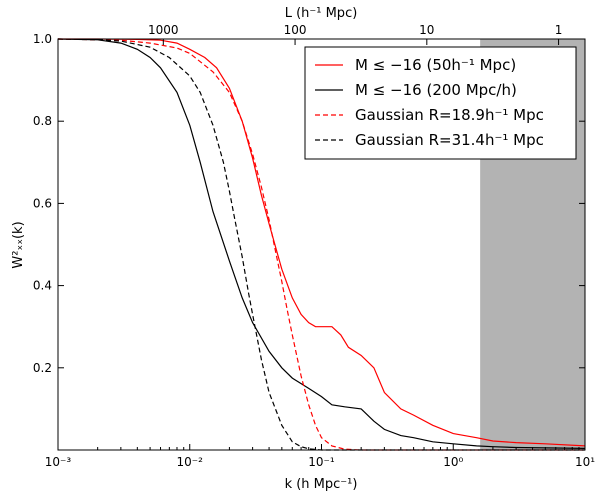 The image size is (596, 495). What do you see at coordinates (449, 140) in the screenshot?
I see `legend-label: Gaussian R=31.4h⁻¹ Mpc` at bounding box center [449, 140].